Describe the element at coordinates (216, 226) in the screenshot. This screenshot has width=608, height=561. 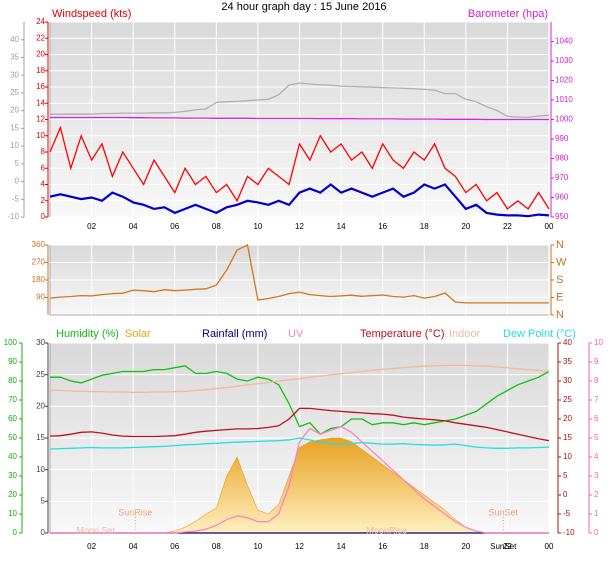
I see `x-tick-label: 08` at that location.